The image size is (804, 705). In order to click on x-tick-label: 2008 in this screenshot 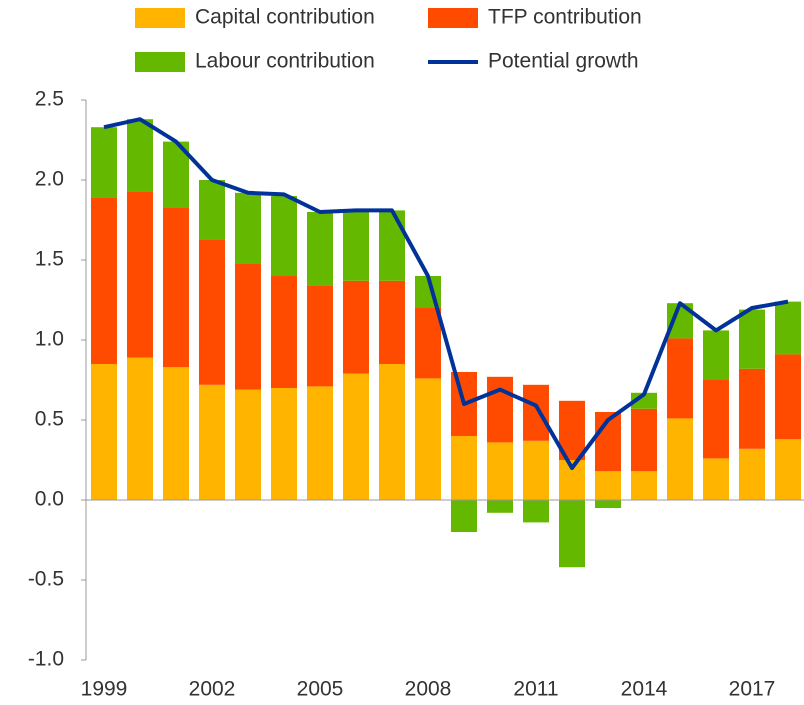, I will do `click(428, 689)`.